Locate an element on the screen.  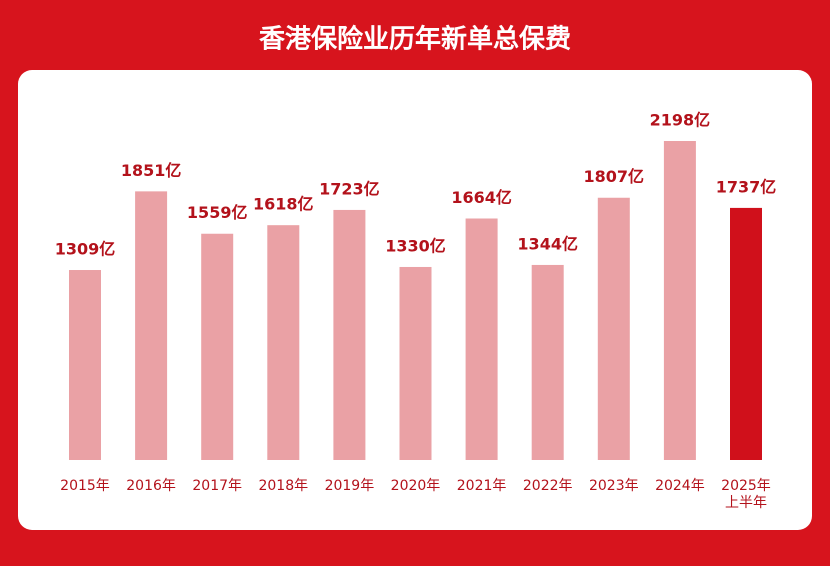
x-tick-label: 2021年 is located at coordinates (482, 486).